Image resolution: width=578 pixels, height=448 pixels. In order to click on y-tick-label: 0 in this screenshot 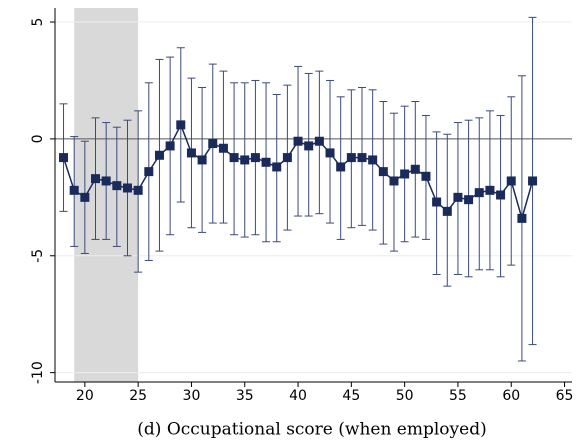, I will do `click(38, 138)`.